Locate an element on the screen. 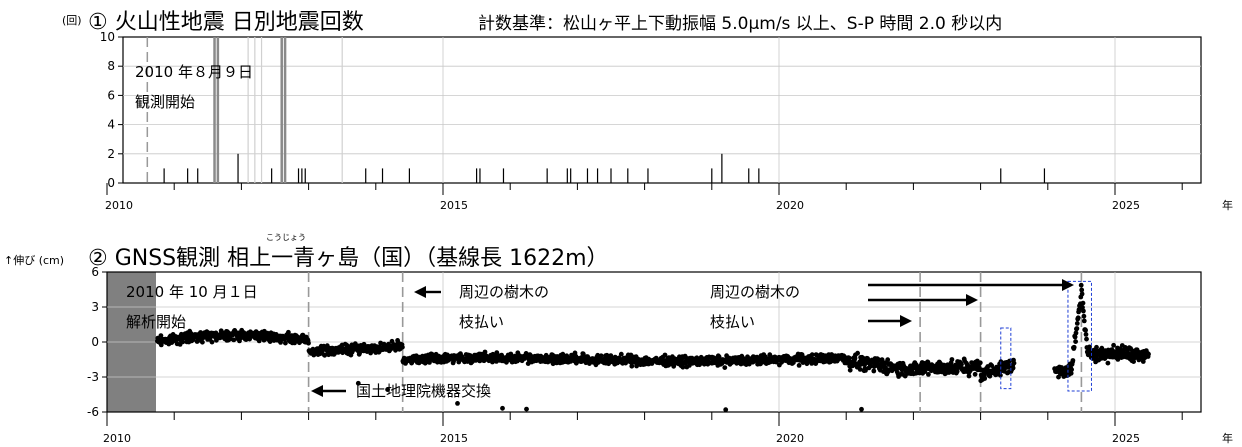 The height and width of the screenshot is (447, 1242). p2-annotation-trim1-line1: 周辺の樹木の is located at coordinates (504, 292).